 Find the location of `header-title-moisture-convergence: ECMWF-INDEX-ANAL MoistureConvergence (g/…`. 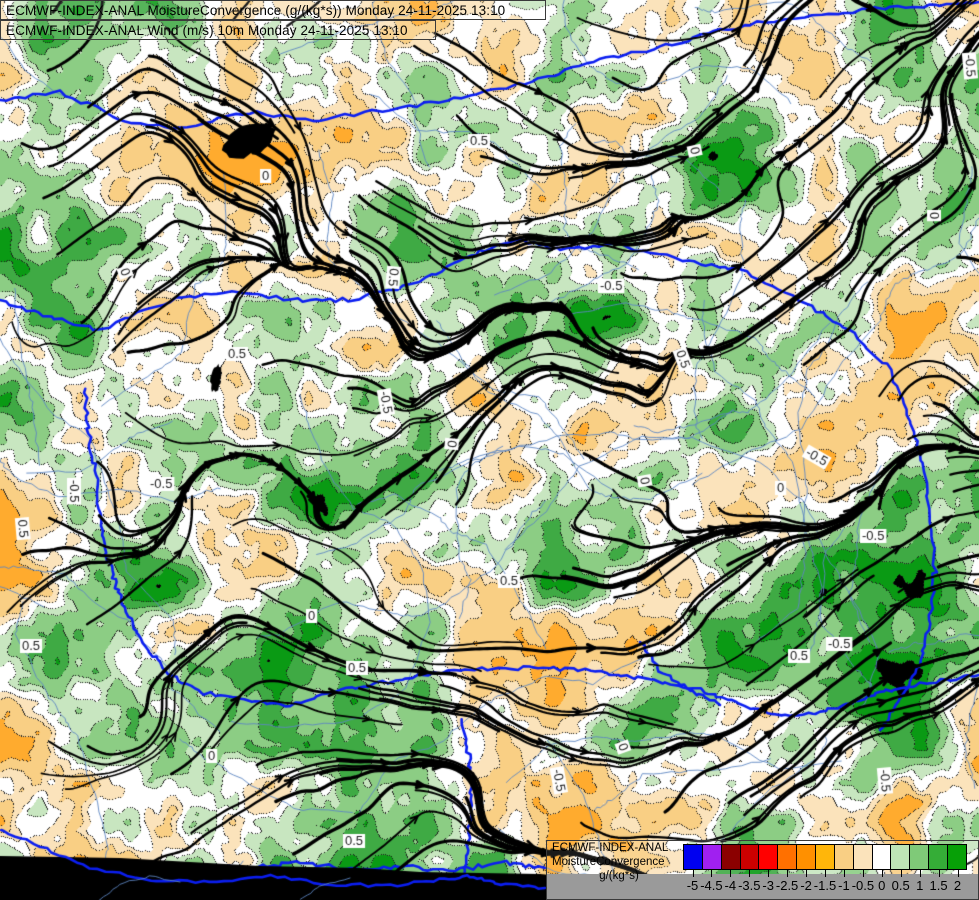

header-title-moisture-convergence: ECMWF-INDEX-ANAL MoistureConvergence (g/… is located at coordinates (273, 10).